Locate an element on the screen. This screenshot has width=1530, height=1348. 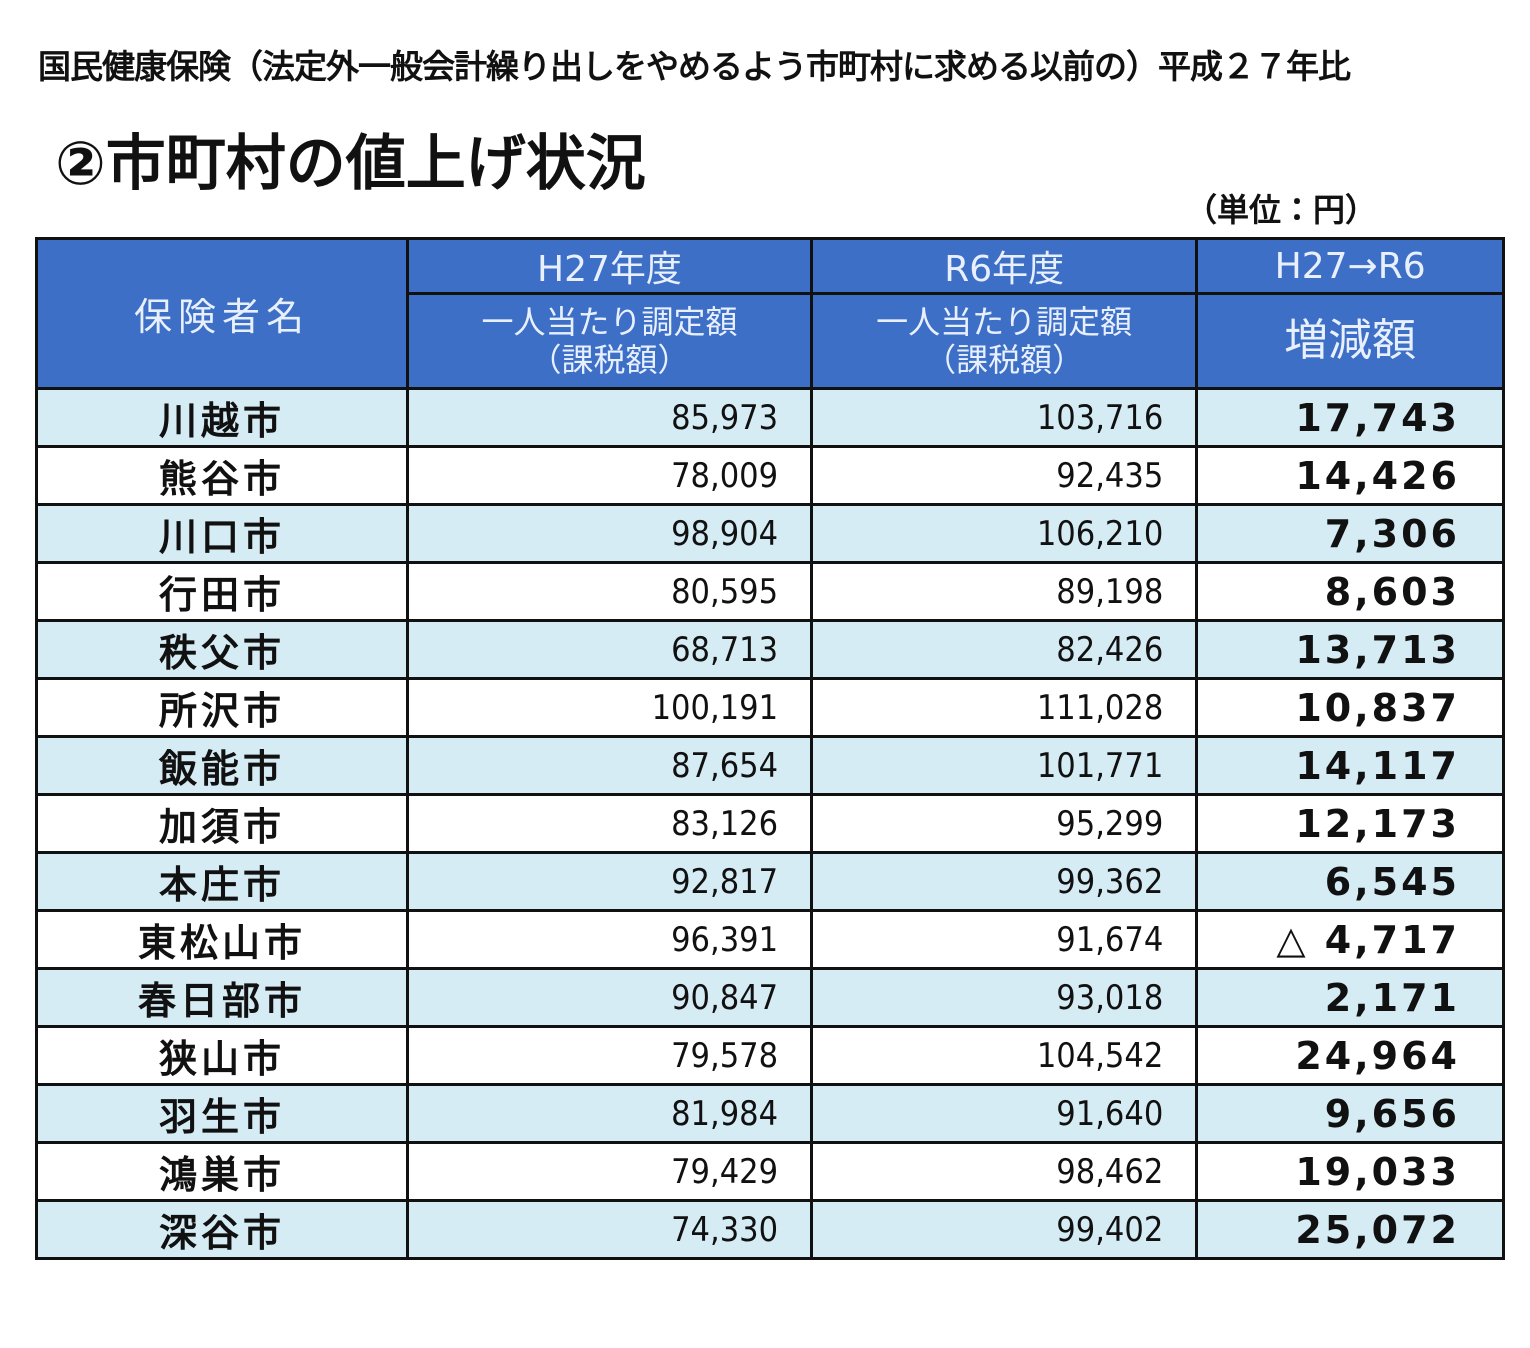
table-cell: 92,817 is located at coordinates (609, 881).